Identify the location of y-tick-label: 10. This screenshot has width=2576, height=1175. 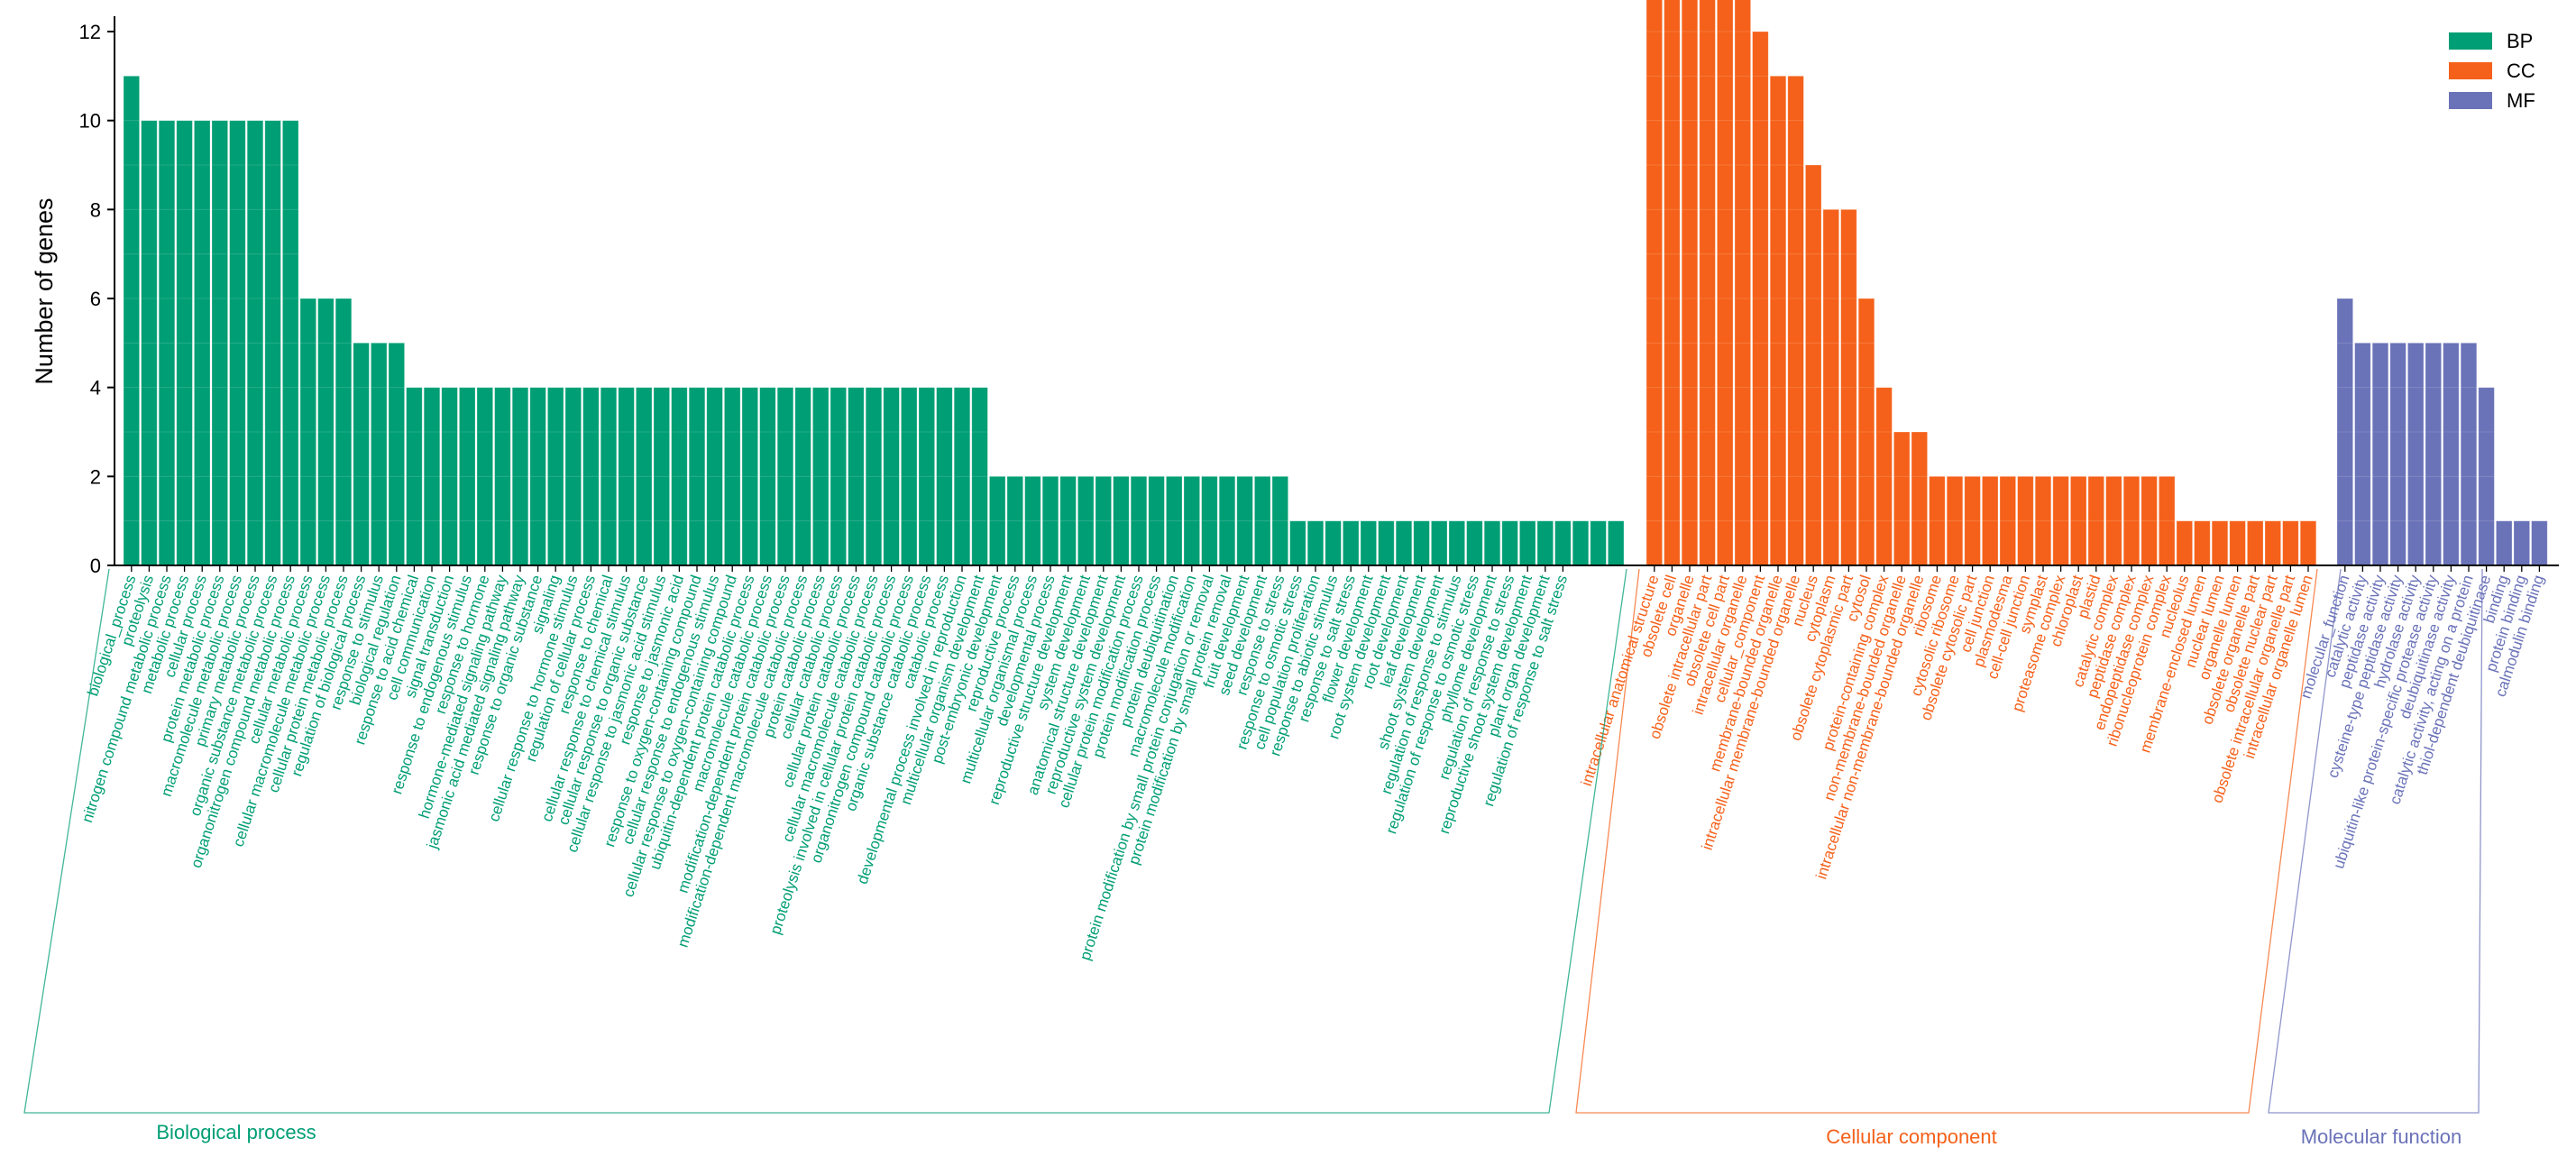
(90, 122).